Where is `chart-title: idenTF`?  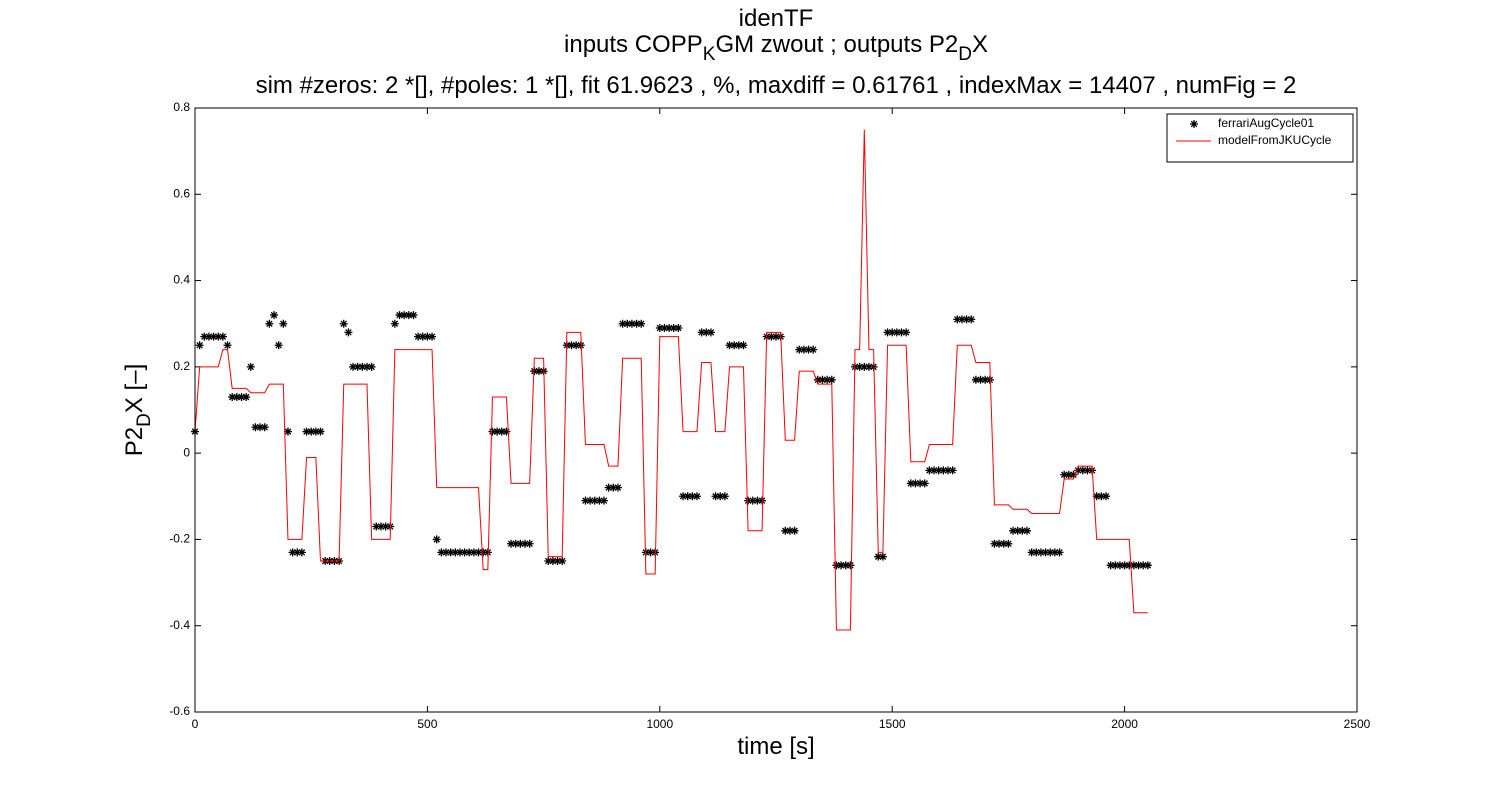 chart-title: idenTF is located at coordinates (776, 18).